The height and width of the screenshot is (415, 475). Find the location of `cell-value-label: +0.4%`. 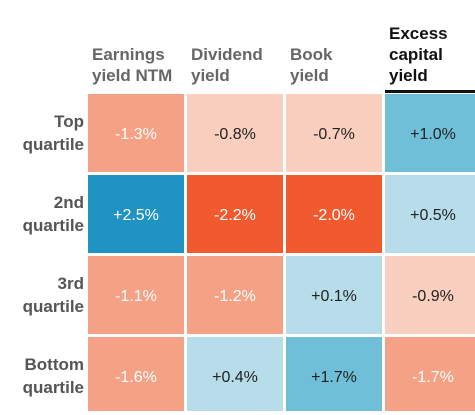

cell-value-label: +0.4% is located at coordinates (235, 377).